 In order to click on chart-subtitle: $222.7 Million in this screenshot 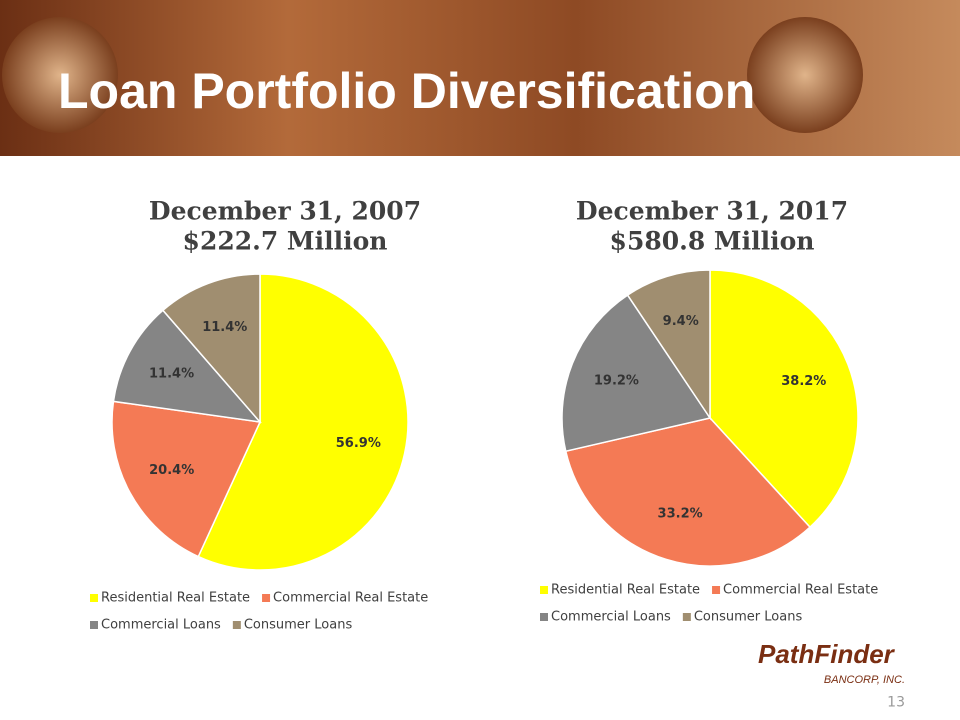, I will do `click(285, 241)`.